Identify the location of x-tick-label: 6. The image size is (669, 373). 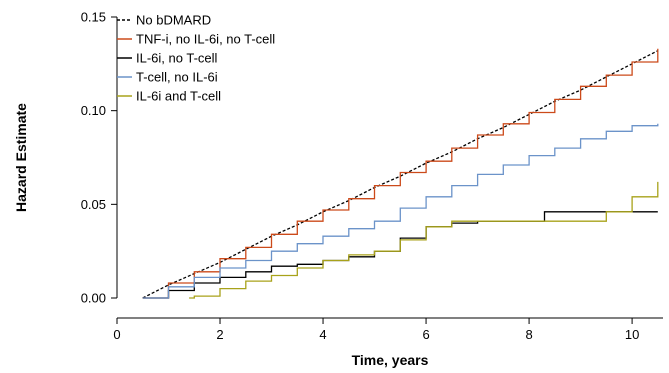
(425, 334).